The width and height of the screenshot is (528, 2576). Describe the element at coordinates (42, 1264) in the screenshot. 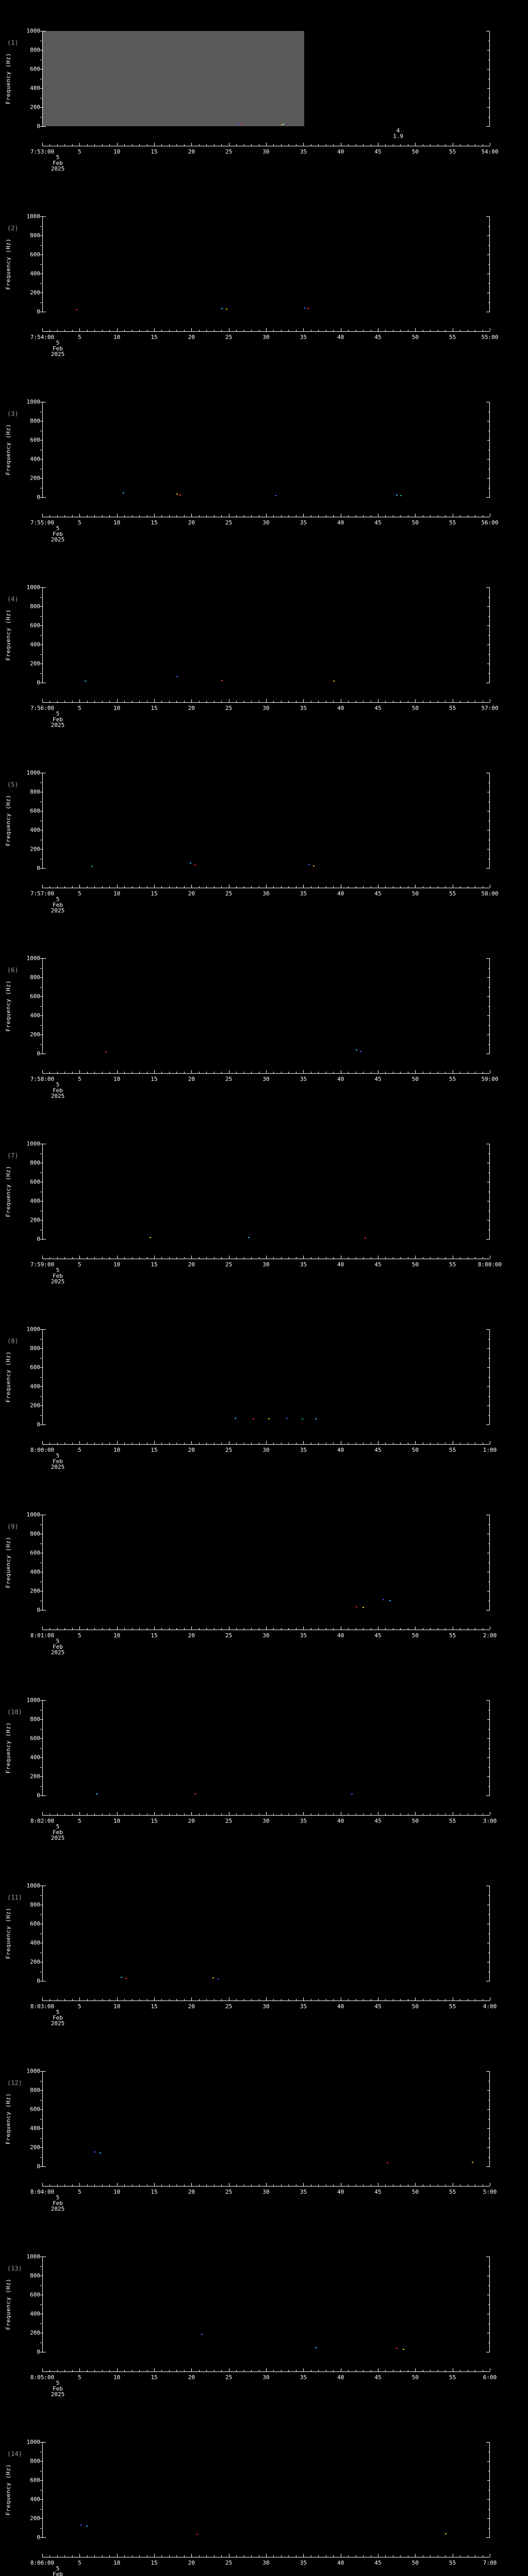

I see `x-tick-label: 7:59:00` at that location.